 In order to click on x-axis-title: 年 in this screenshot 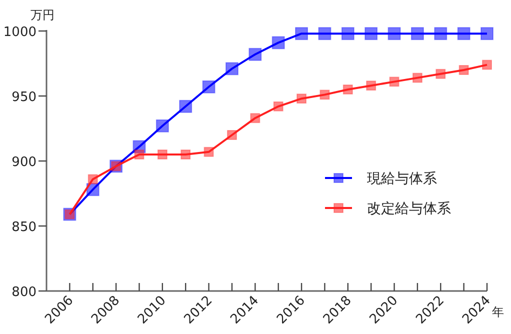, I will do `click(498, 312)`.